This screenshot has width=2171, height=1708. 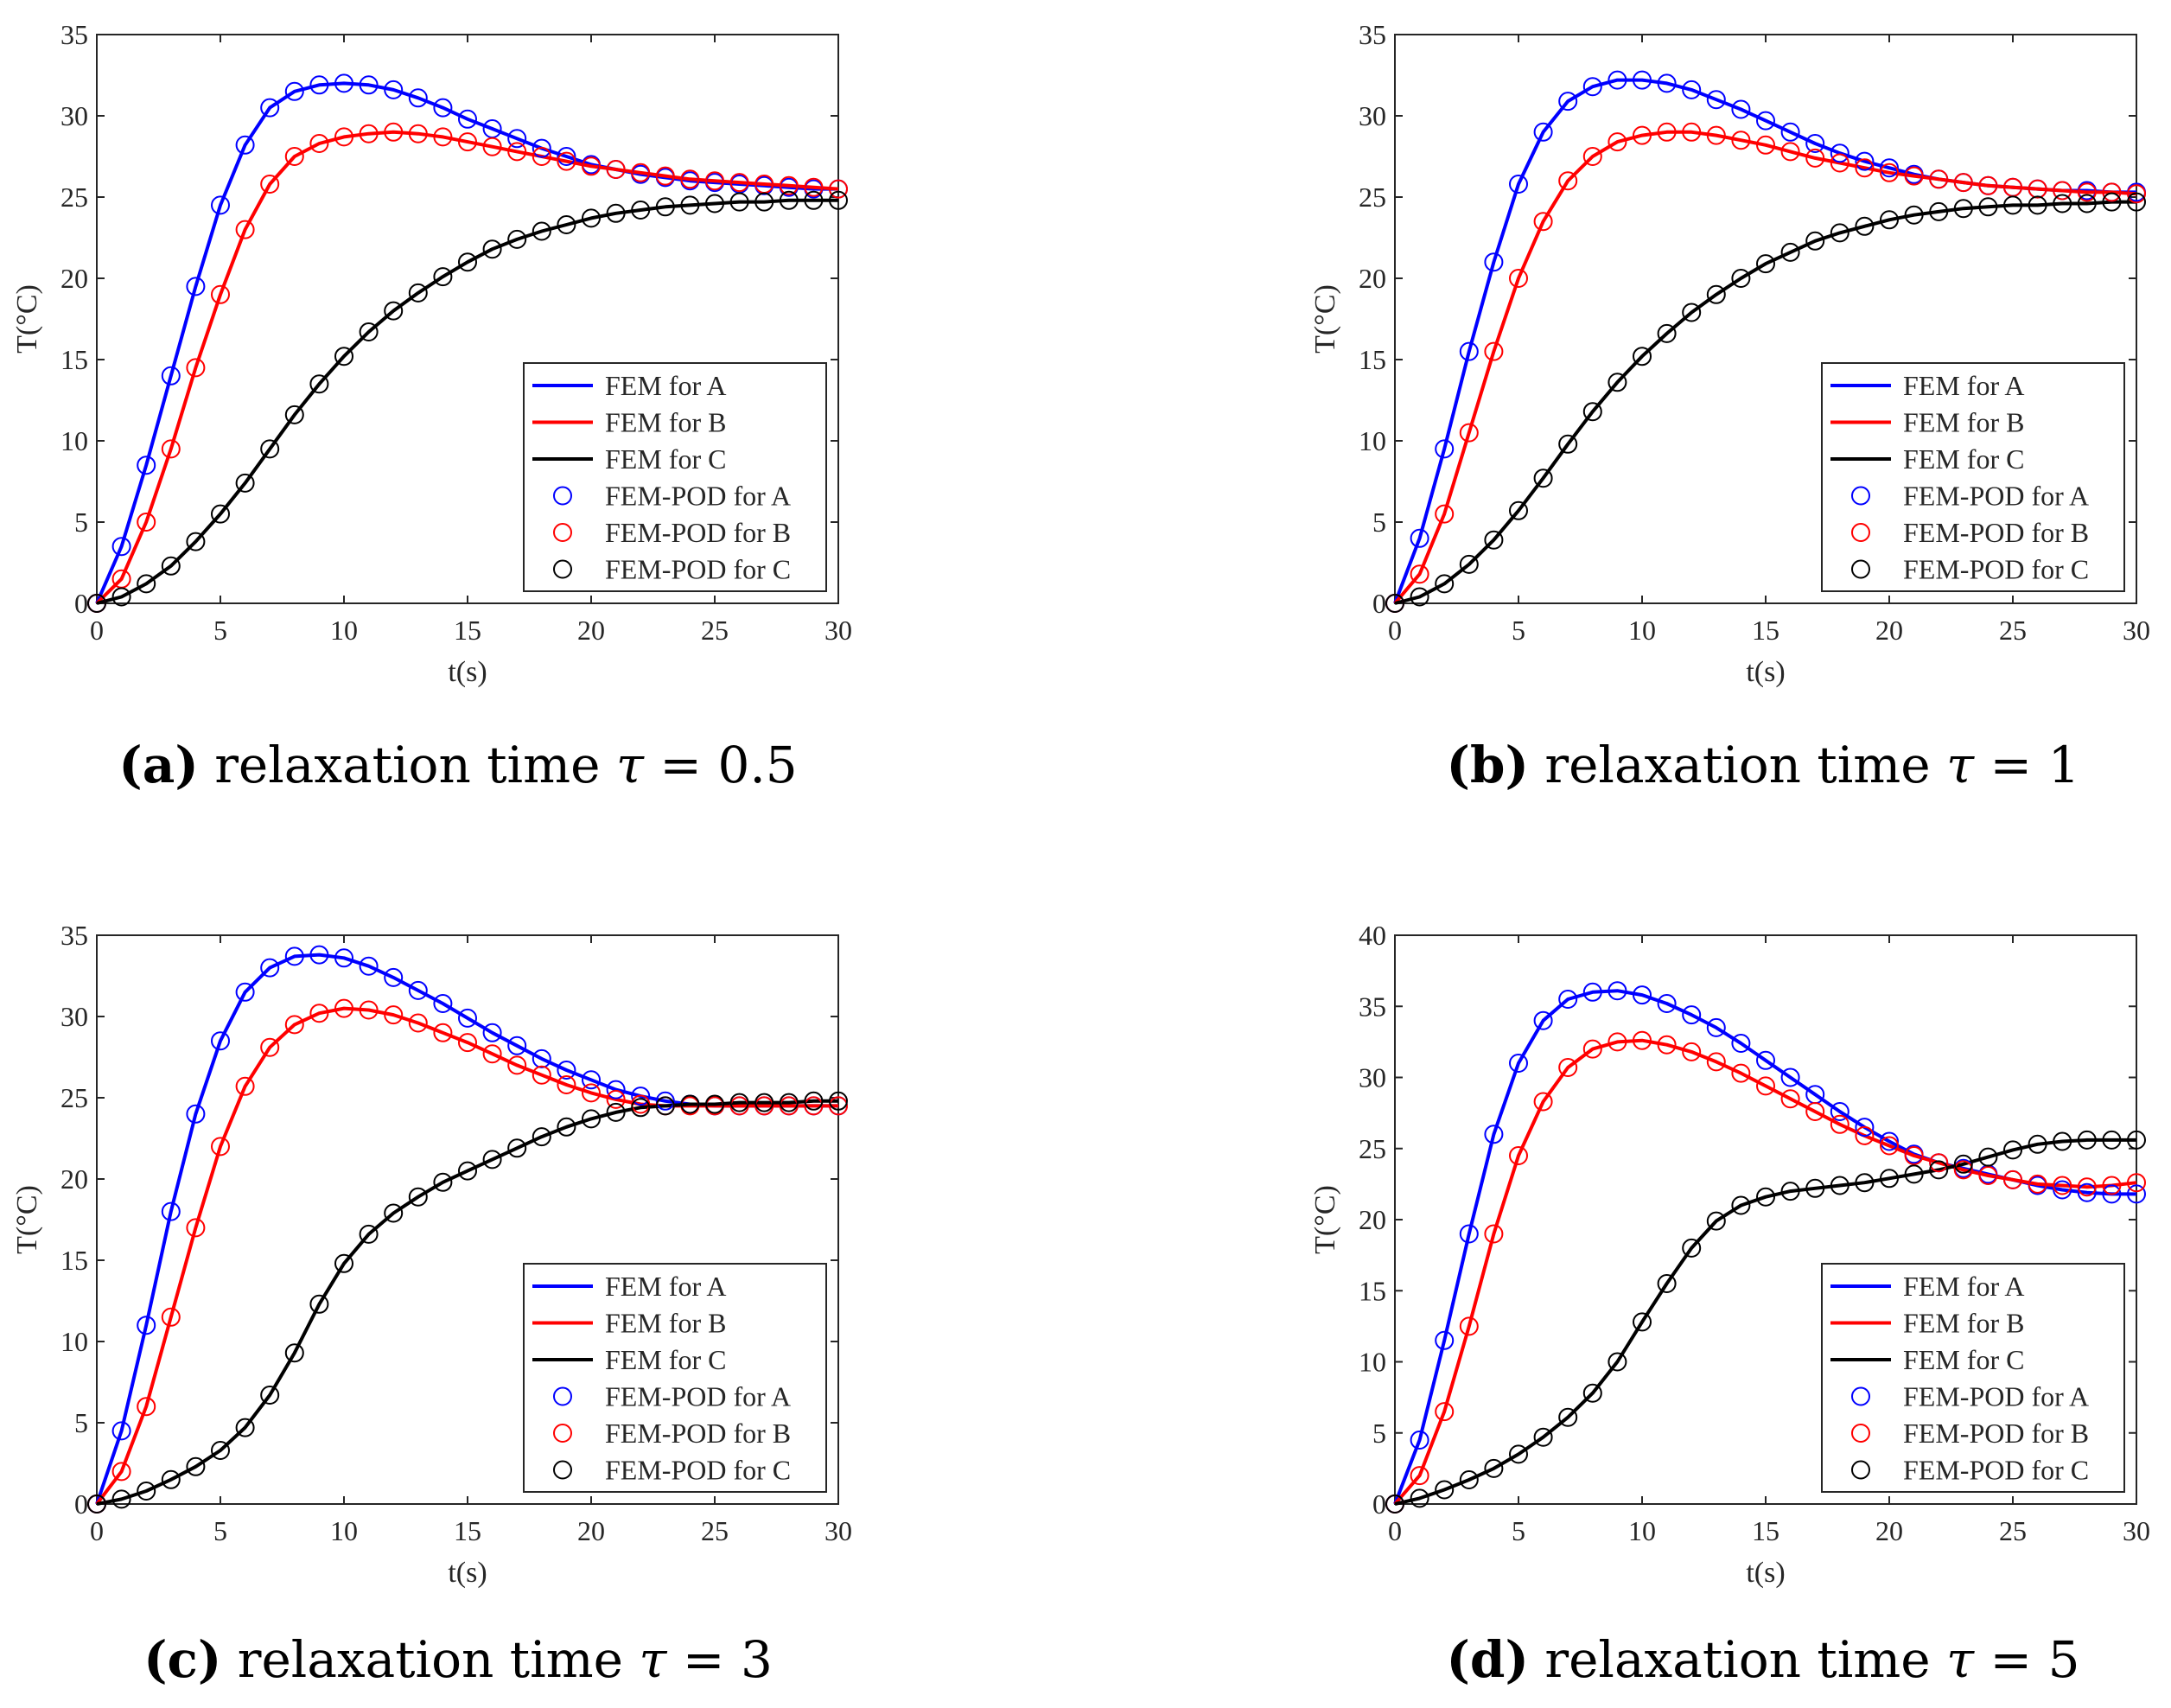 What do you see at coordinates (74, 1016) in the screenshot?
I see `y-tick-label: 30` at bounding box center [74, 1016].